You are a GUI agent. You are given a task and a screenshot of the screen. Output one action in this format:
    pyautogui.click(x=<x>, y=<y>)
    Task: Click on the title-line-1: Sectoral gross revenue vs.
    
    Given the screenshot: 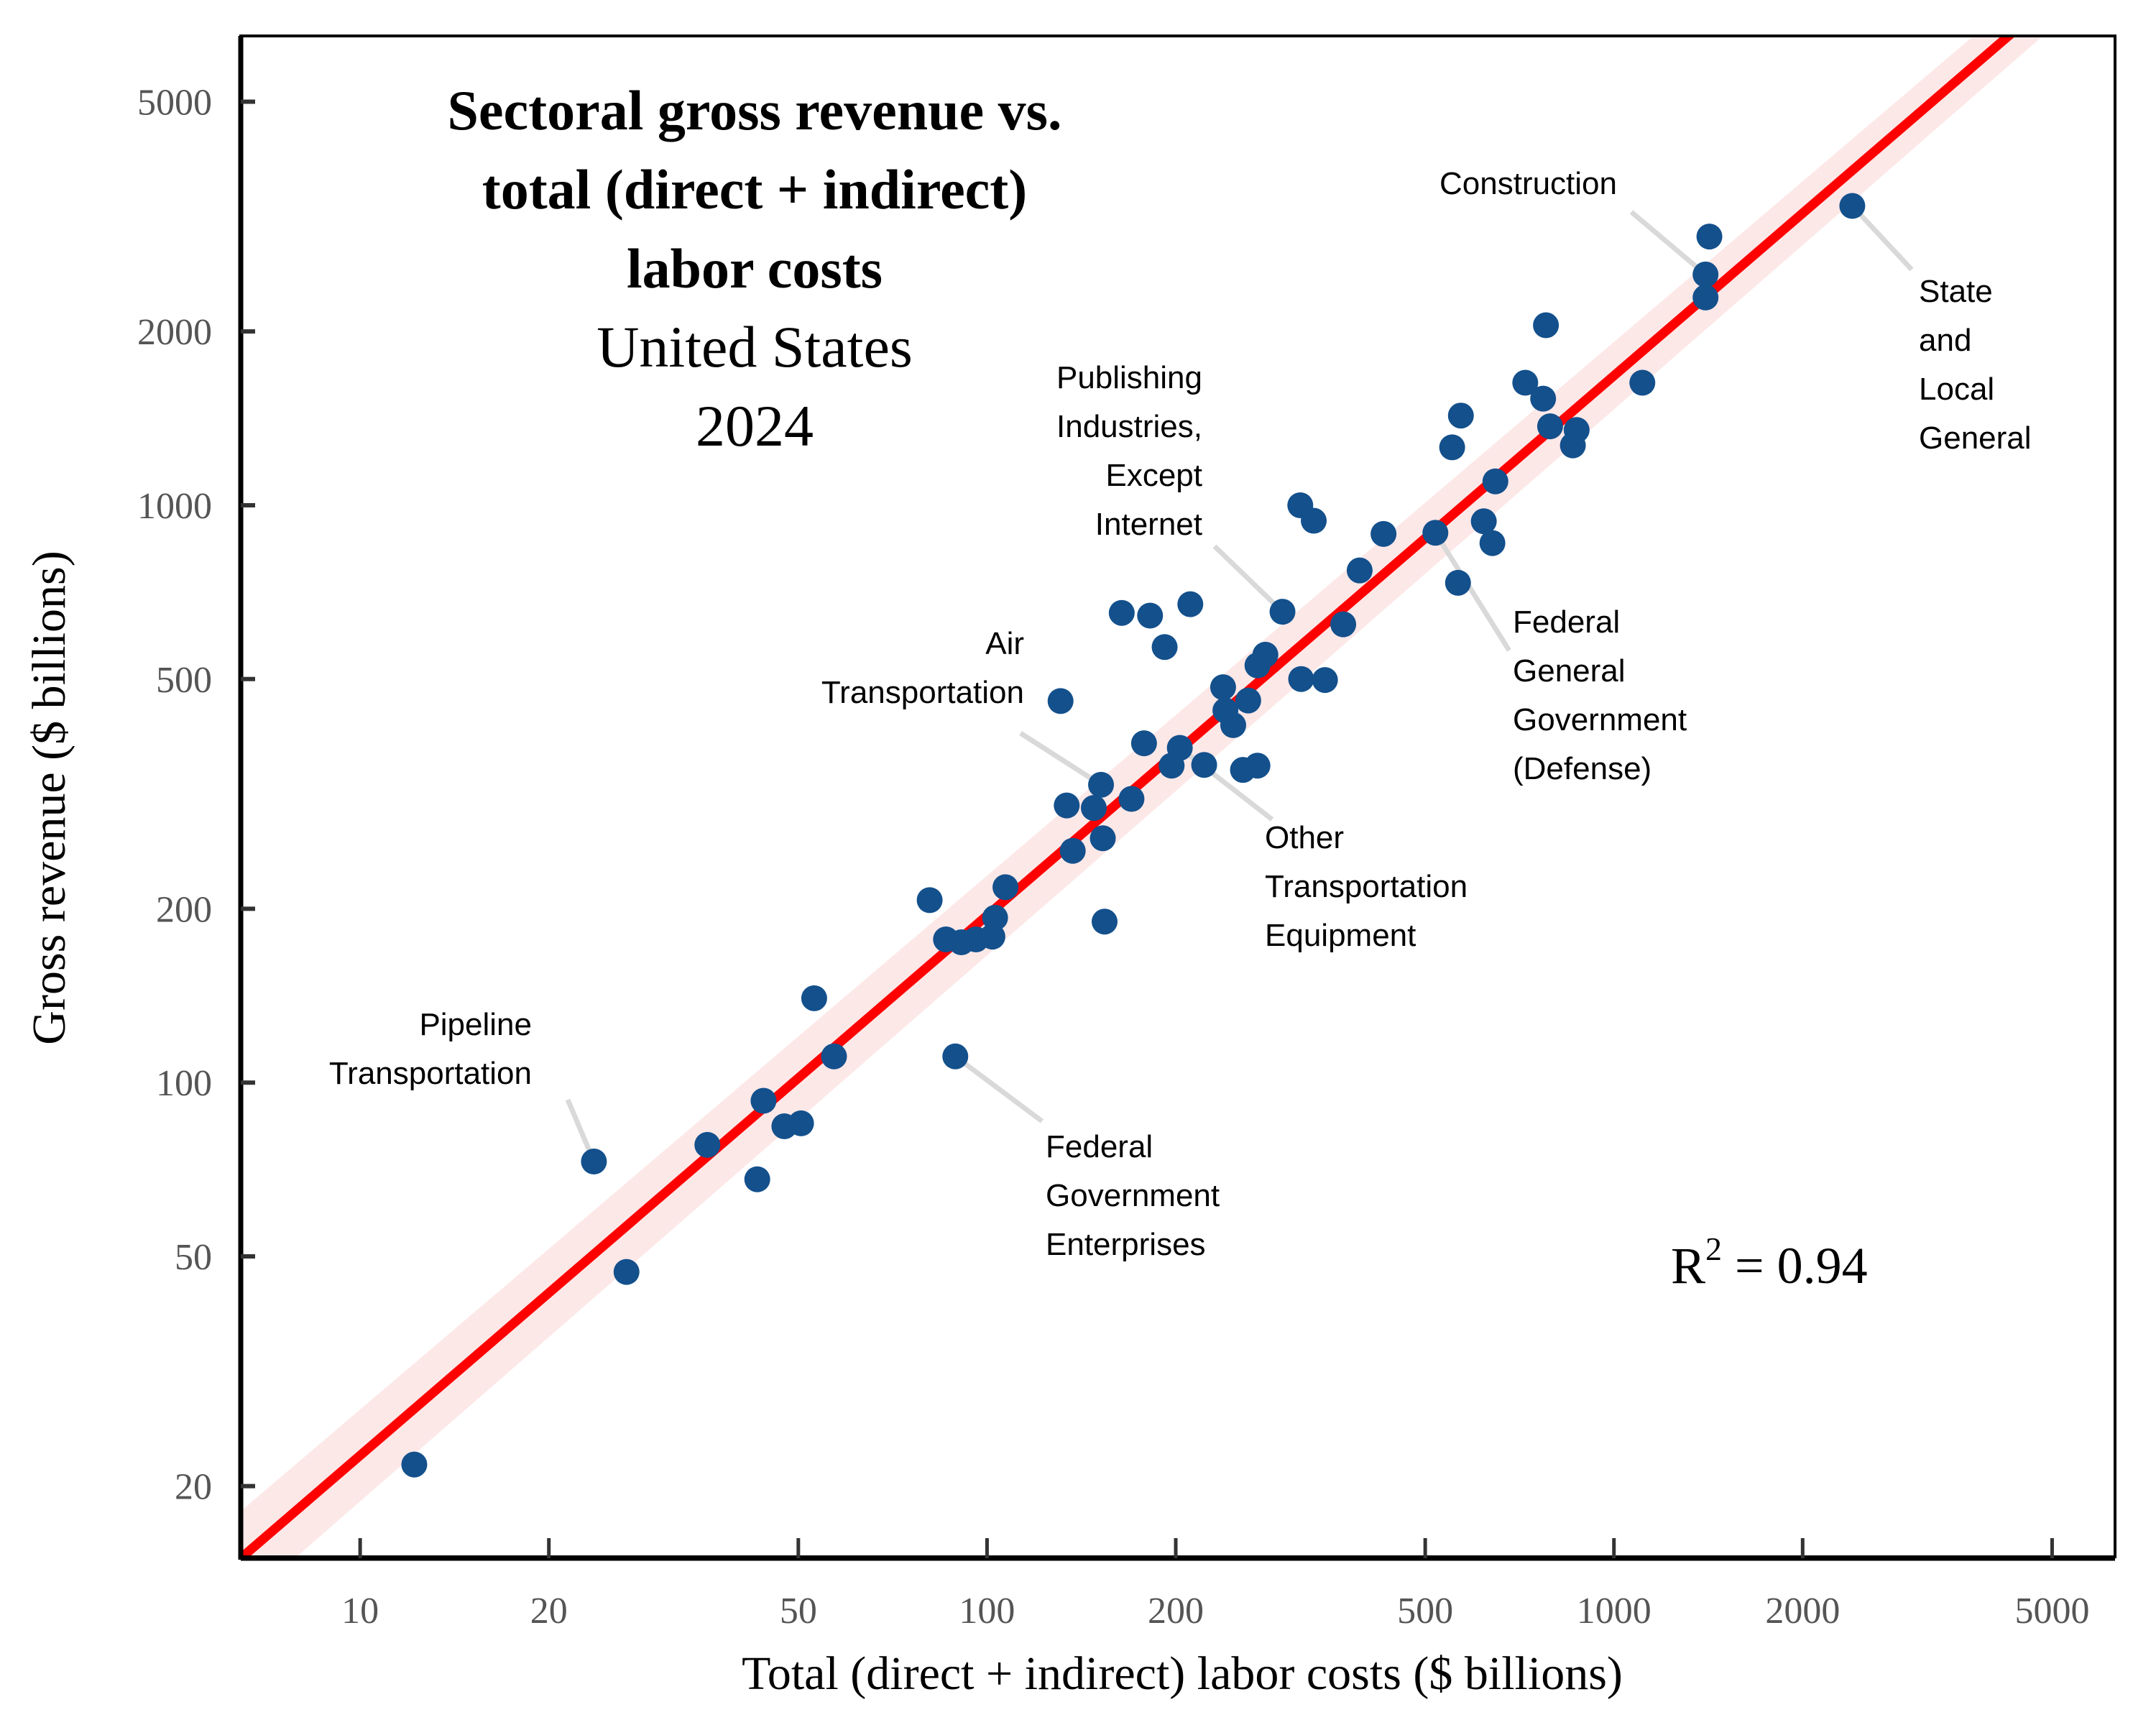 What is the action you would take?
    pyautogui.click(x=755, y=110)
    